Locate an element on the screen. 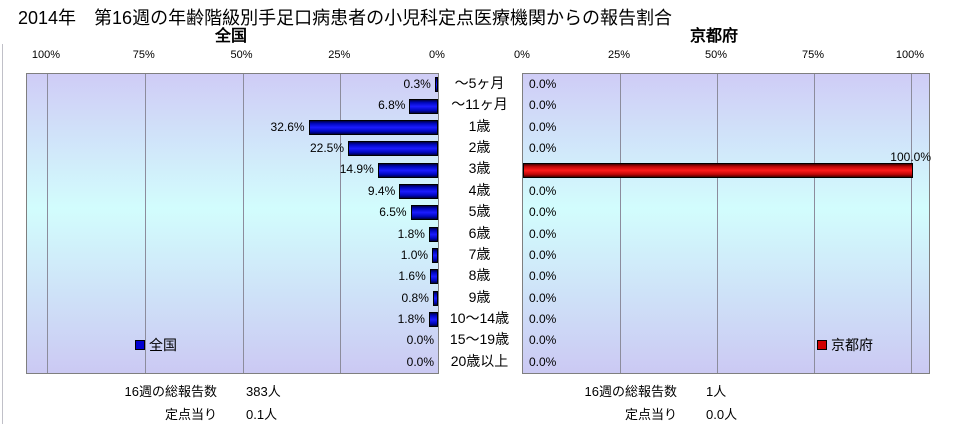  category-label: 10～14歳 is located at coordinates (479, 317).